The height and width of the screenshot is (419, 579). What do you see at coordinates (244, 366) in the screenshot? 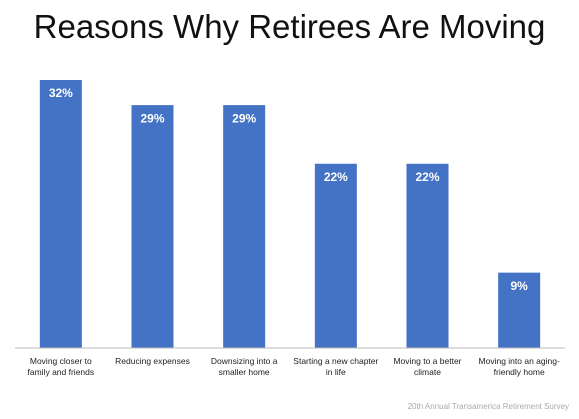
I see `x-tick-label: Downsizing into a smaller home` at bounding box center [244, 366].